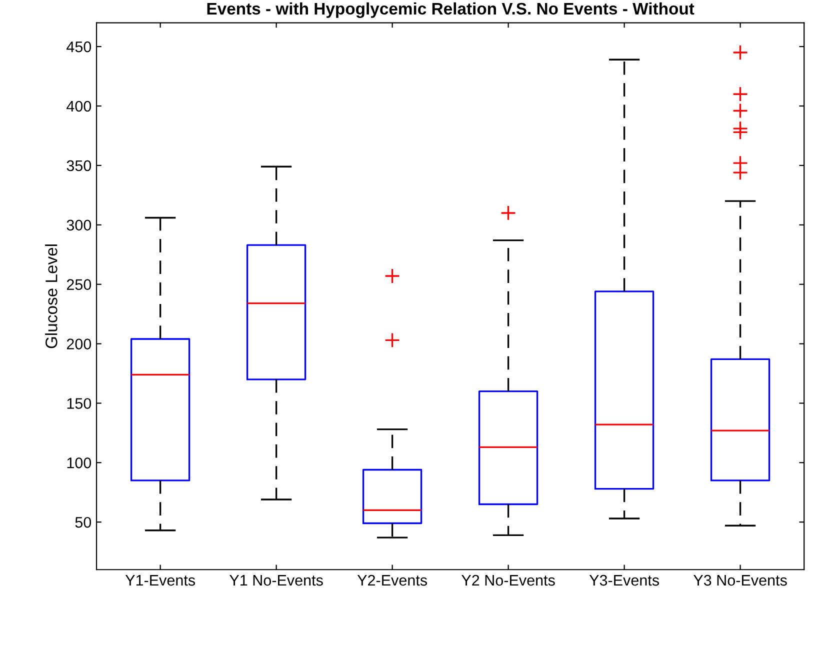 This screenshot has height=651, width=818. What do you see at coordinates (51, 296) in the screenshot?
I see `y-axis-title: Glucose Level` at bounding box center [51, 296].